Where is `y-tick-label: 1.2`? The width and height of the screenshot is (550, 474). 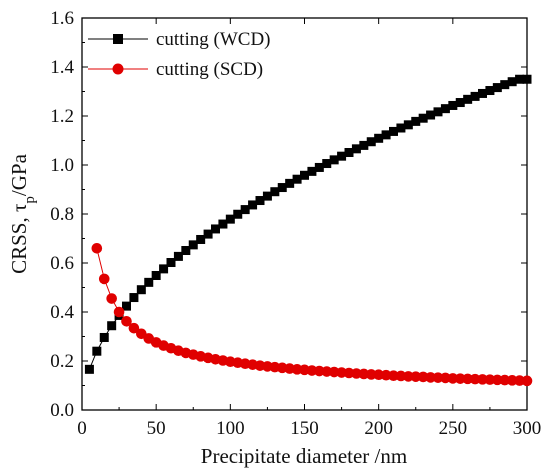 y-tick-label: 1.2 is located at coordinates (62, 116).